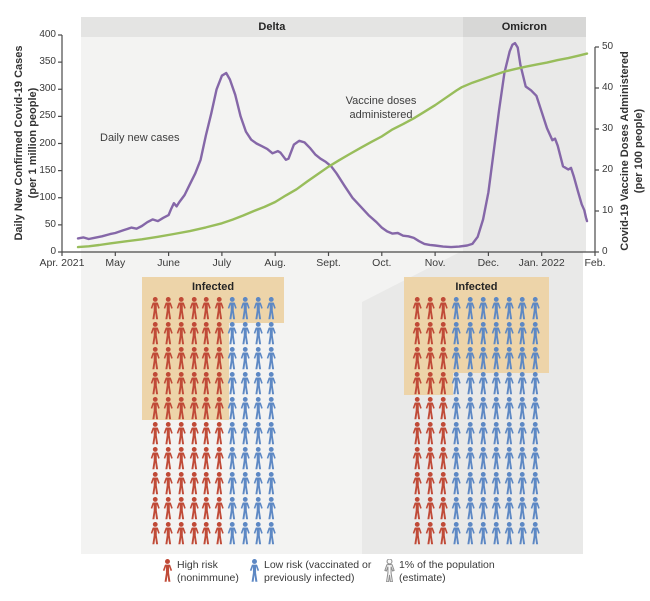  Describe the element at coordinates (541, 263) in the screenshot. I see `x-axis-tick-label: Jan. 2022` at that location.